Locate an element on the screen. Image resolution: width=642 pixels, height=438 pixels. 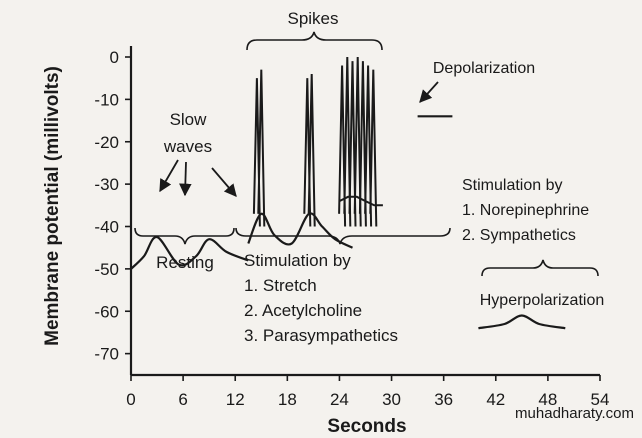
x-tick-label: 36 is located at coordinates (443, 399).